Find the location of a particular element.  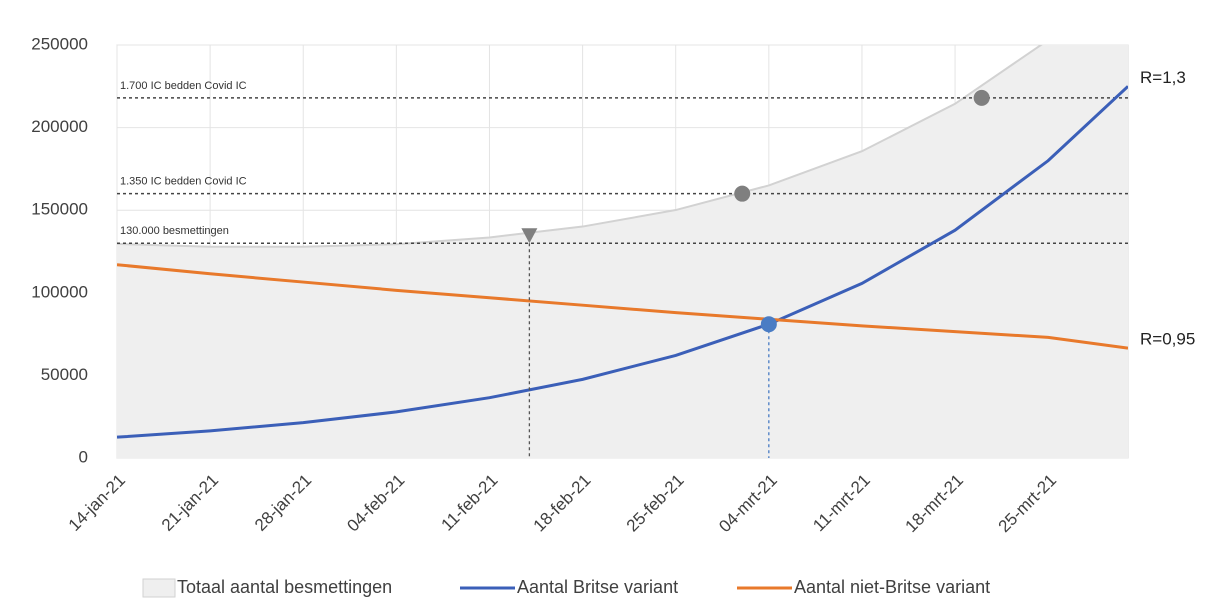

x-tick-label: 18-mrt-21 is located at coordinates (935, 504).